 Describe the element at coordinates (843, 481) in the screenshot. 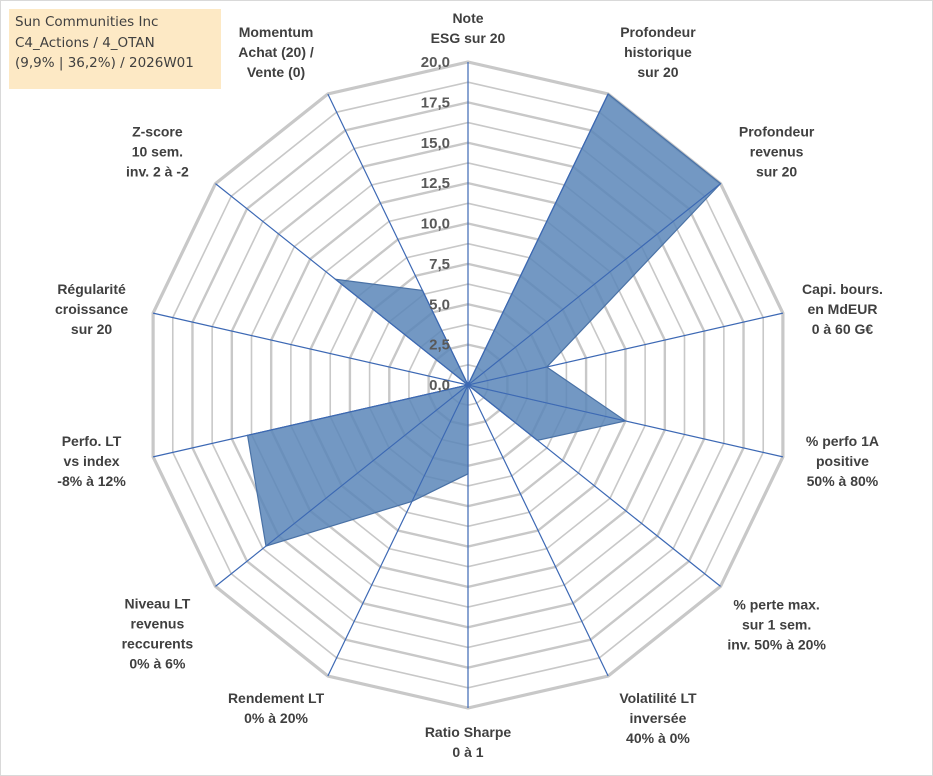

I see `category-label-line: 50% à 80%` at that location.